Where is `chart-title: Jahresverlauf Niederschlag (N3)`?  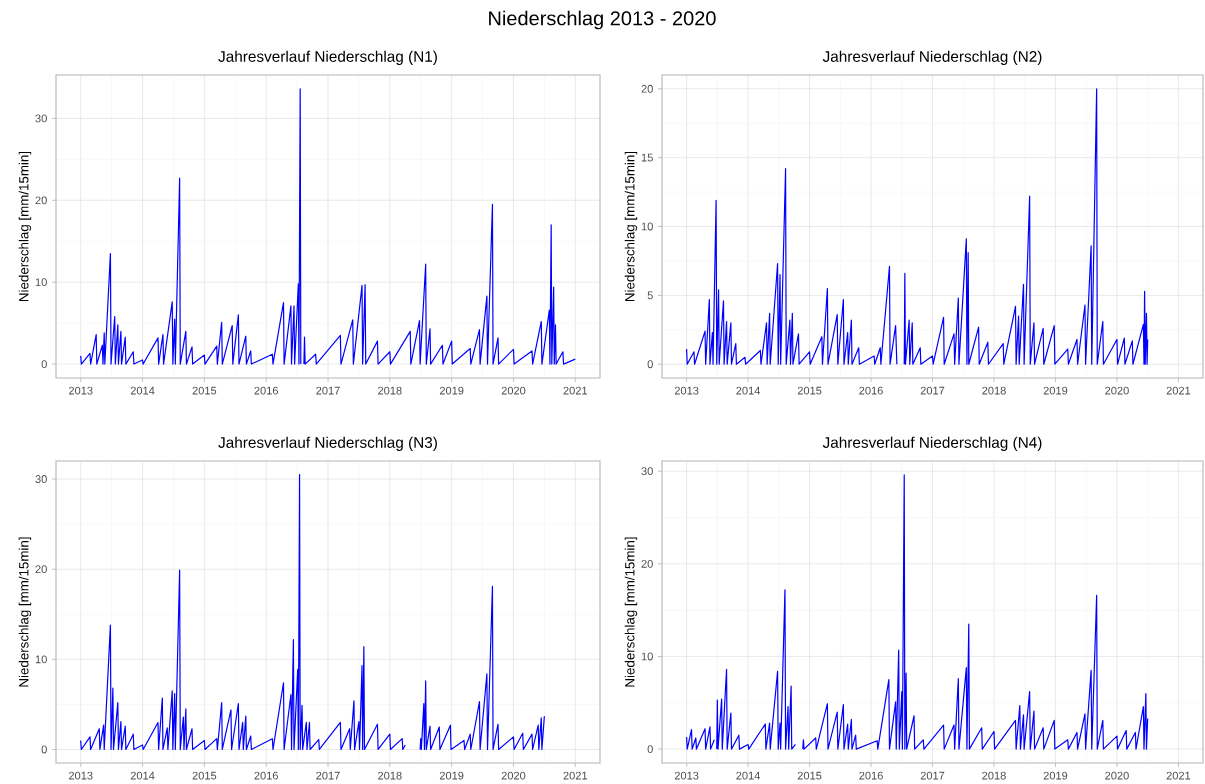
chart-title: Jahresverlauf Niederschlag (N3) is located at coordinates (327, 443).